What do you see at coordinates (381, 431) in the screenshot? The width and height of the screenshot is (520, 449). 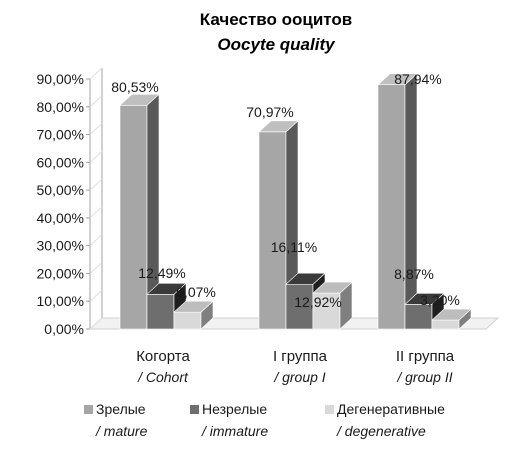 I see `legend-sublabel-degenerative: / degenerative` at bounding box center [381, 431].